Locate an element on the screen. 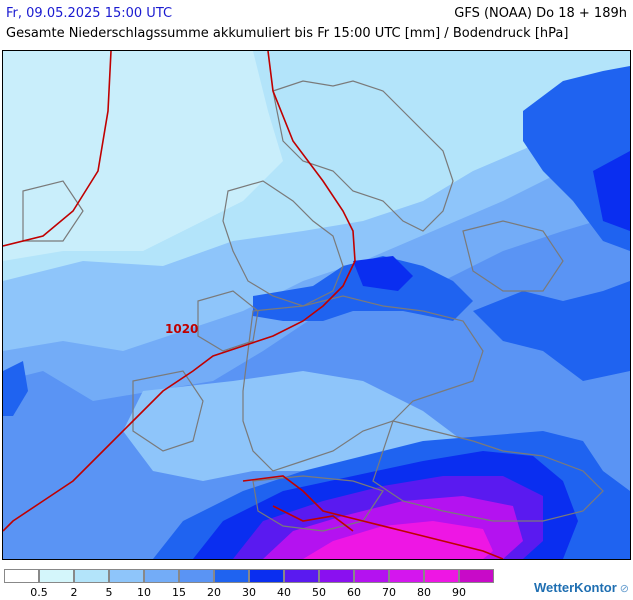  legend-tick-label: 2 is located at coordinates (74, 592).